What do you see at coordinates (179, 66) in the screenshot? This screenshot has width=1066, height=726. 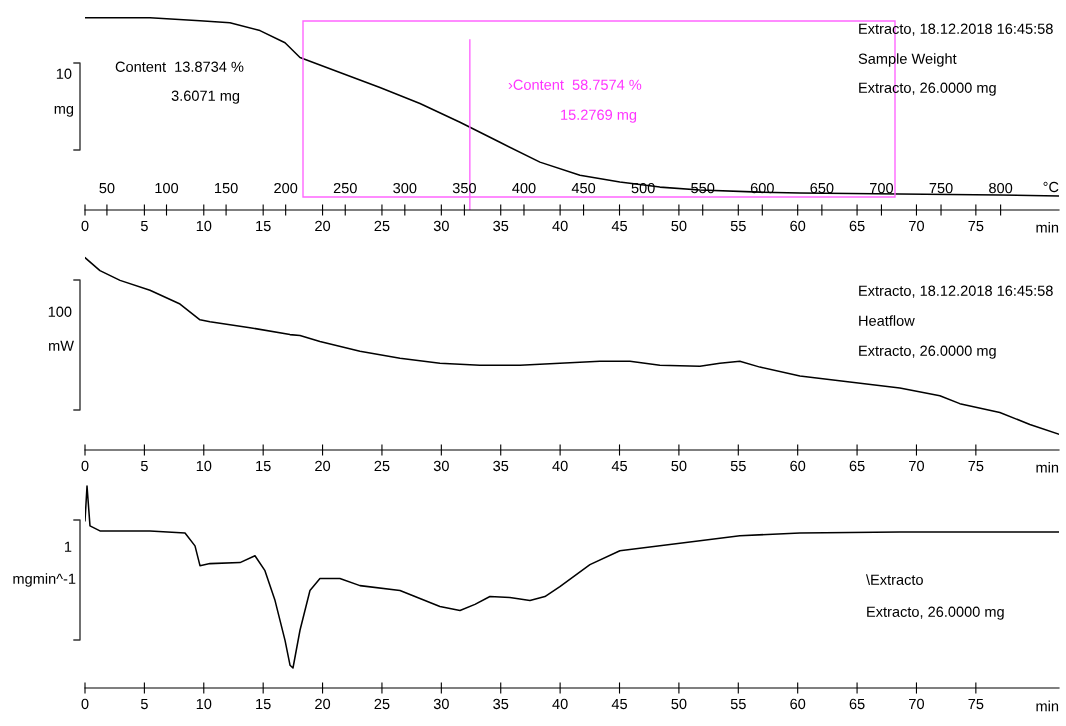 I see `annotation: Content 13.8734 %` at bounding box center [179, 66].